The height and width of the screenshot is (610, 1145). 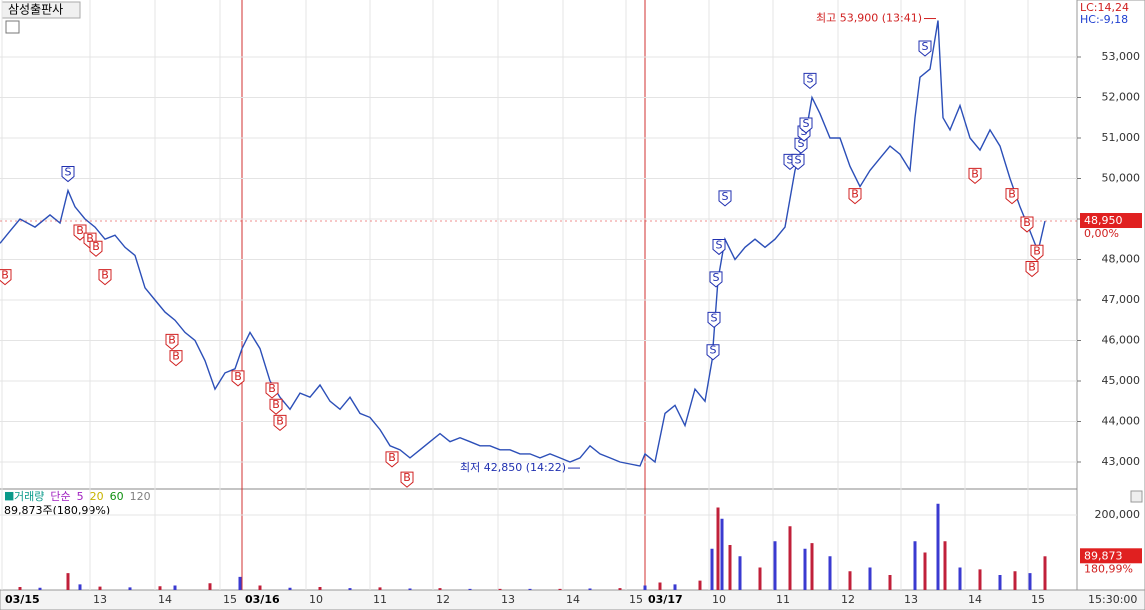 I want to click on change: 0,00%, so click(x=1101, y=233).